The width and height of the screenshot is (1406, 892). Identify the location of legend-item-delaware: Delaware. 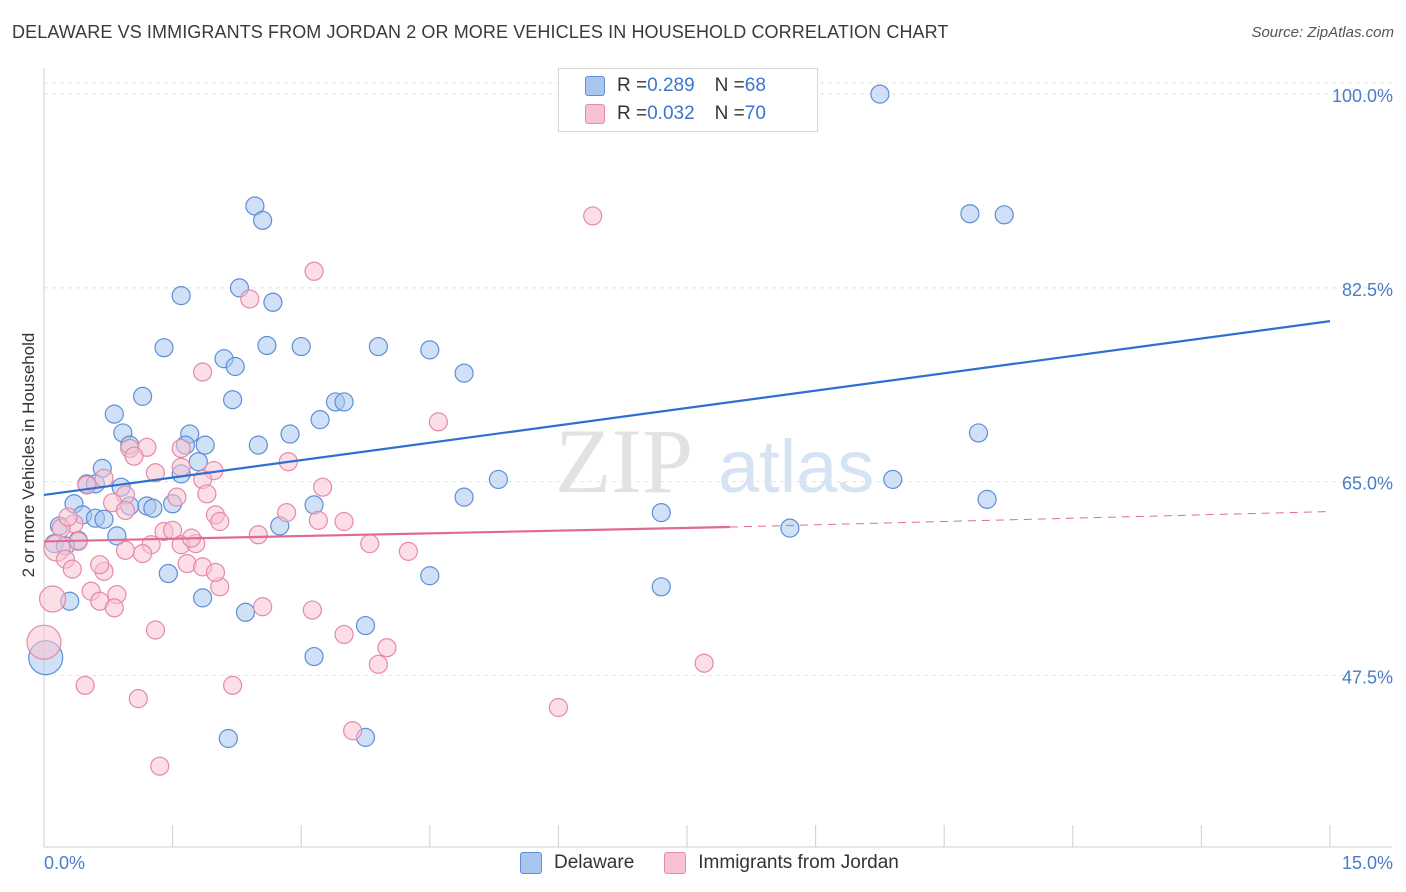
(577, 863).